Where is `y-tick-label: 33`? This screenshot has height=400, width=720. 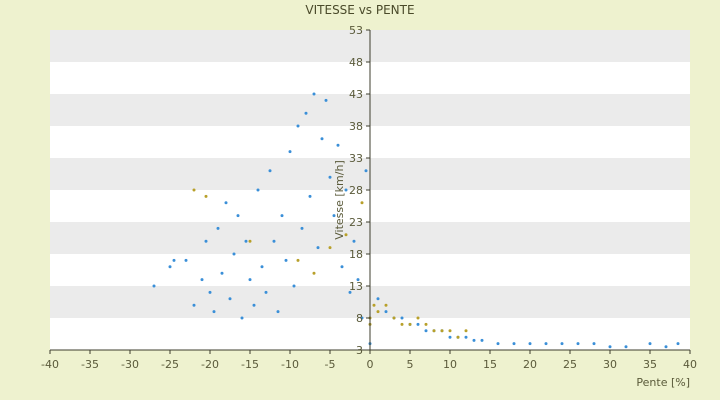 y-tick-label: 33 is located at coordinates (356, 158).